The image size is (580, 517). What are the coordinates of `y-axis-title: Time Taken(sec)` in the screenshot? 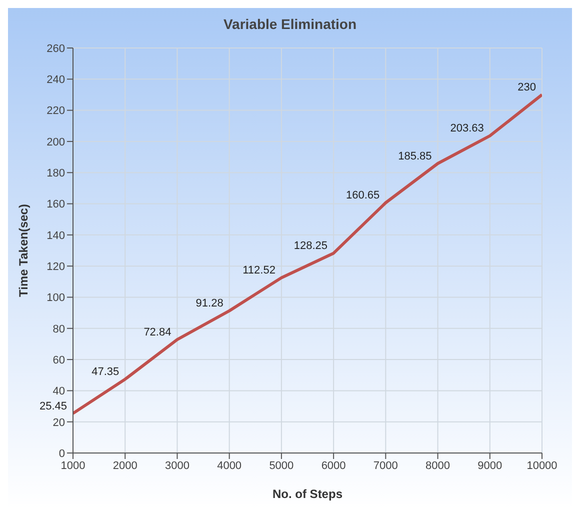 It's located at (23, 250).